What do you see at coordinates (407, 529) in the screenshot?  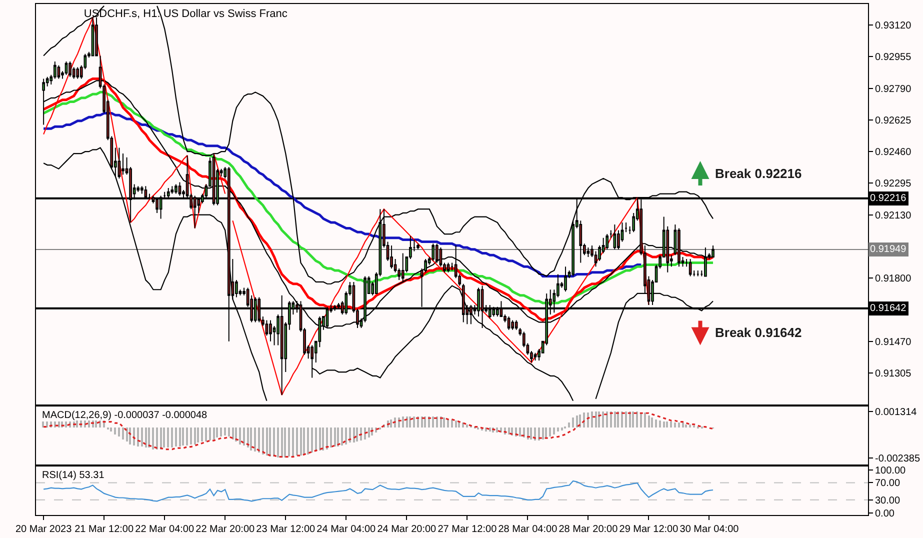 I see `x-tick-label: 24 Mar 20:00` at bounding box center [407, 529].